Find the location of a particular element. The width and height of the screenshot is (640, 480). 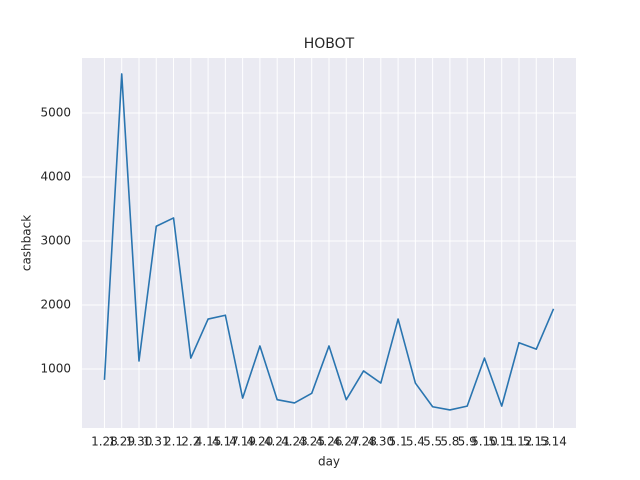

y-tick-label: 2000 is located at coordinates (55, 304).